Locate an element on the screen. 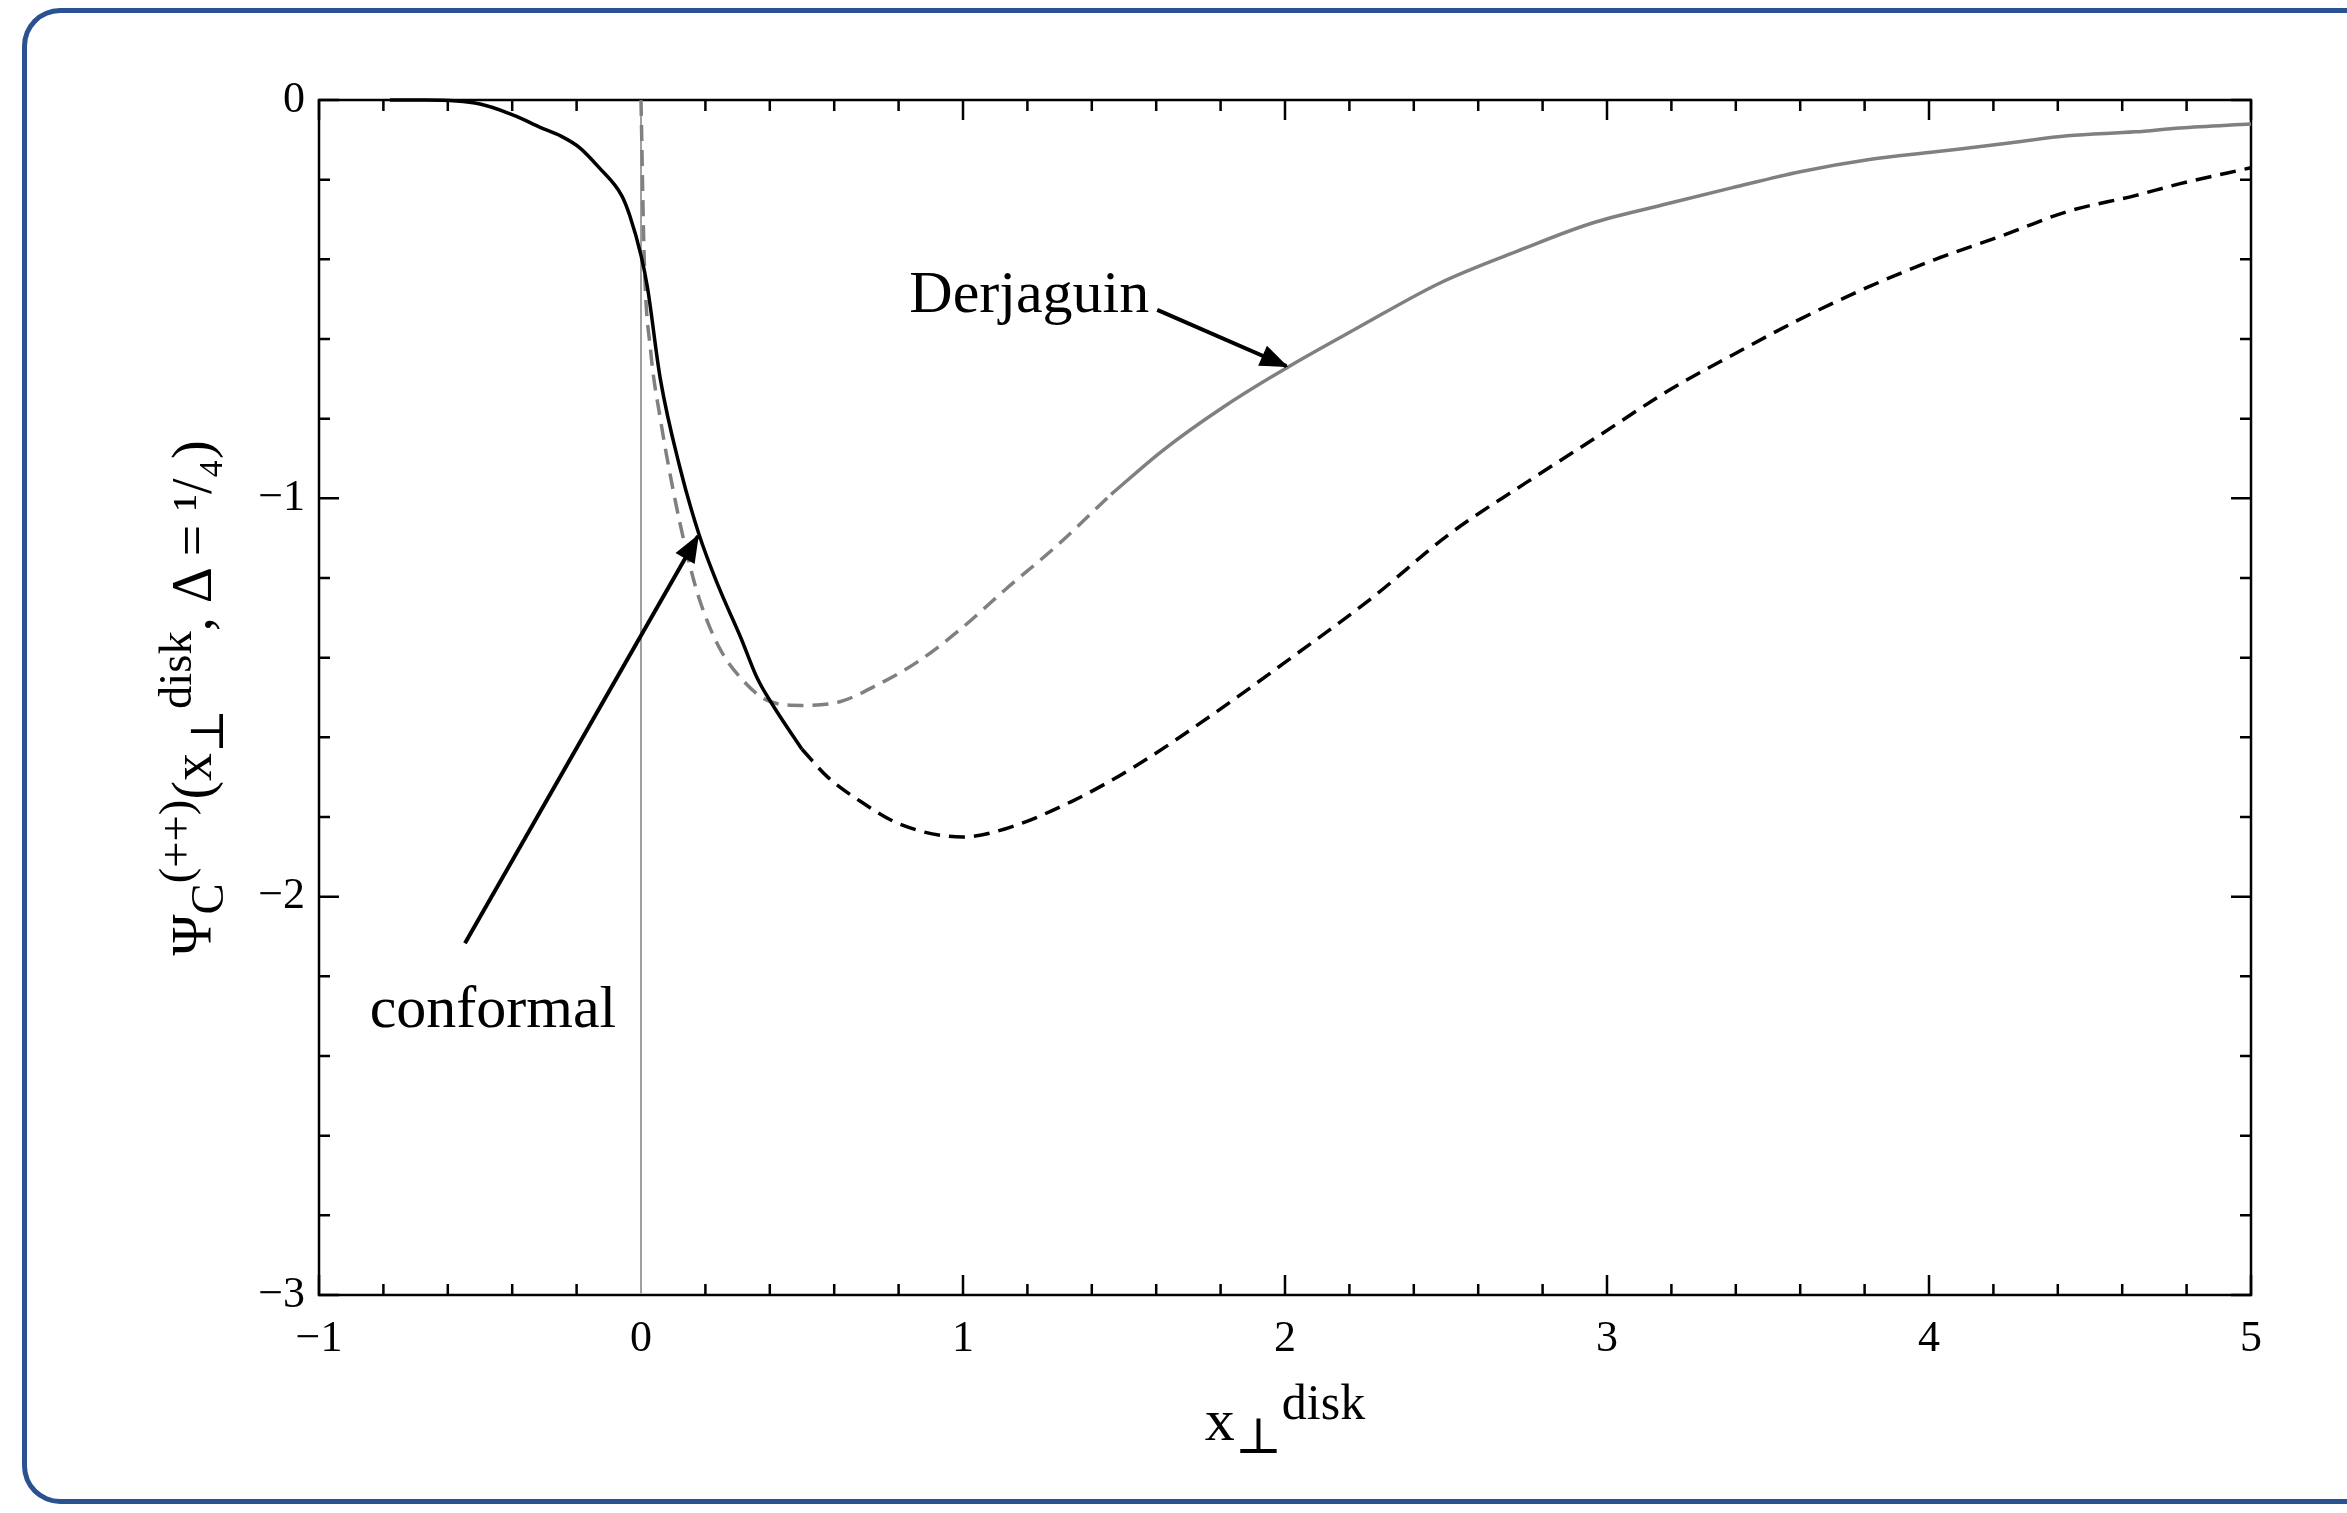 The height and width of the screenshot is (1513, 2347). x-tick-label: 5 is located at coordinates (2251, 1336).